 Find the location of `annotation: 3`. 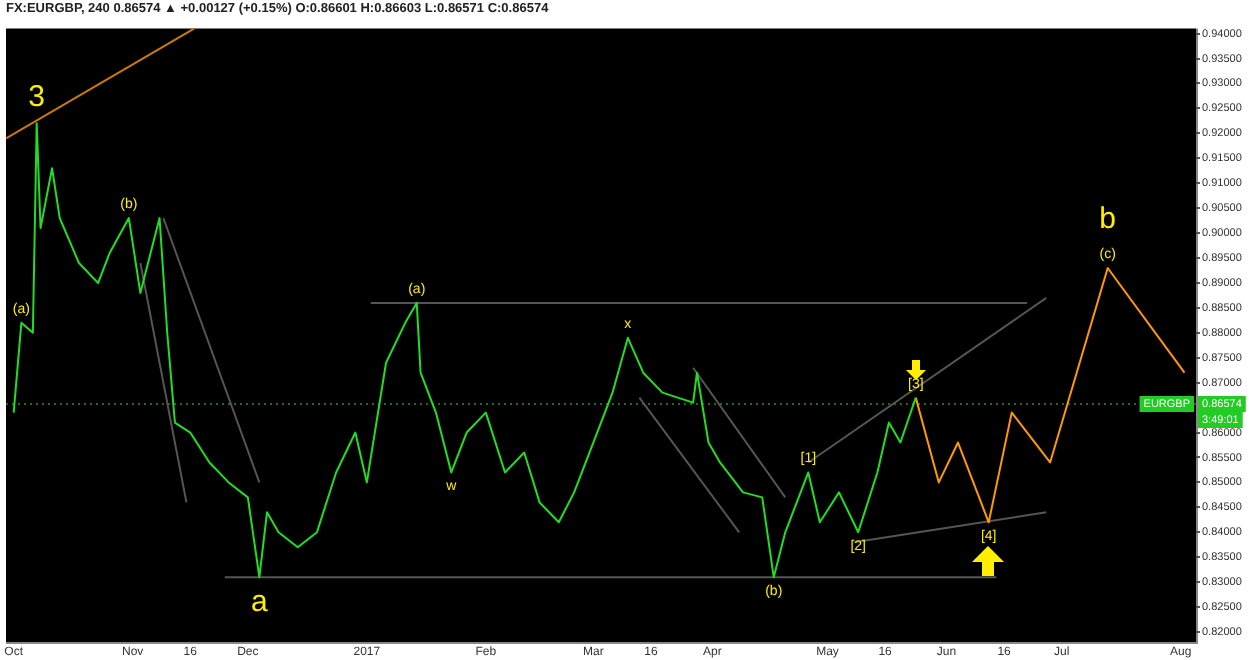

annotation: 3 is located at coordinates (37, 96).